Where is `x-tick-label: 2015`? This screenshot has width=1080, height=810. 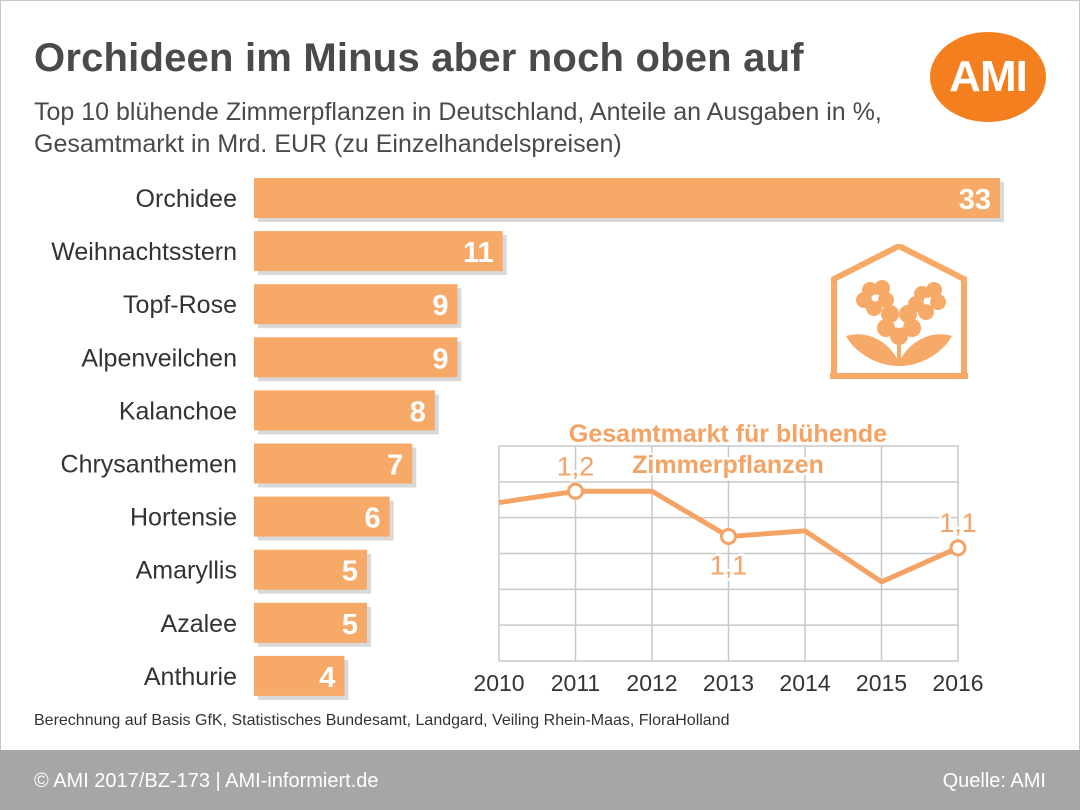 x-tick-label: 2015 is located at coordinates (881, 683).